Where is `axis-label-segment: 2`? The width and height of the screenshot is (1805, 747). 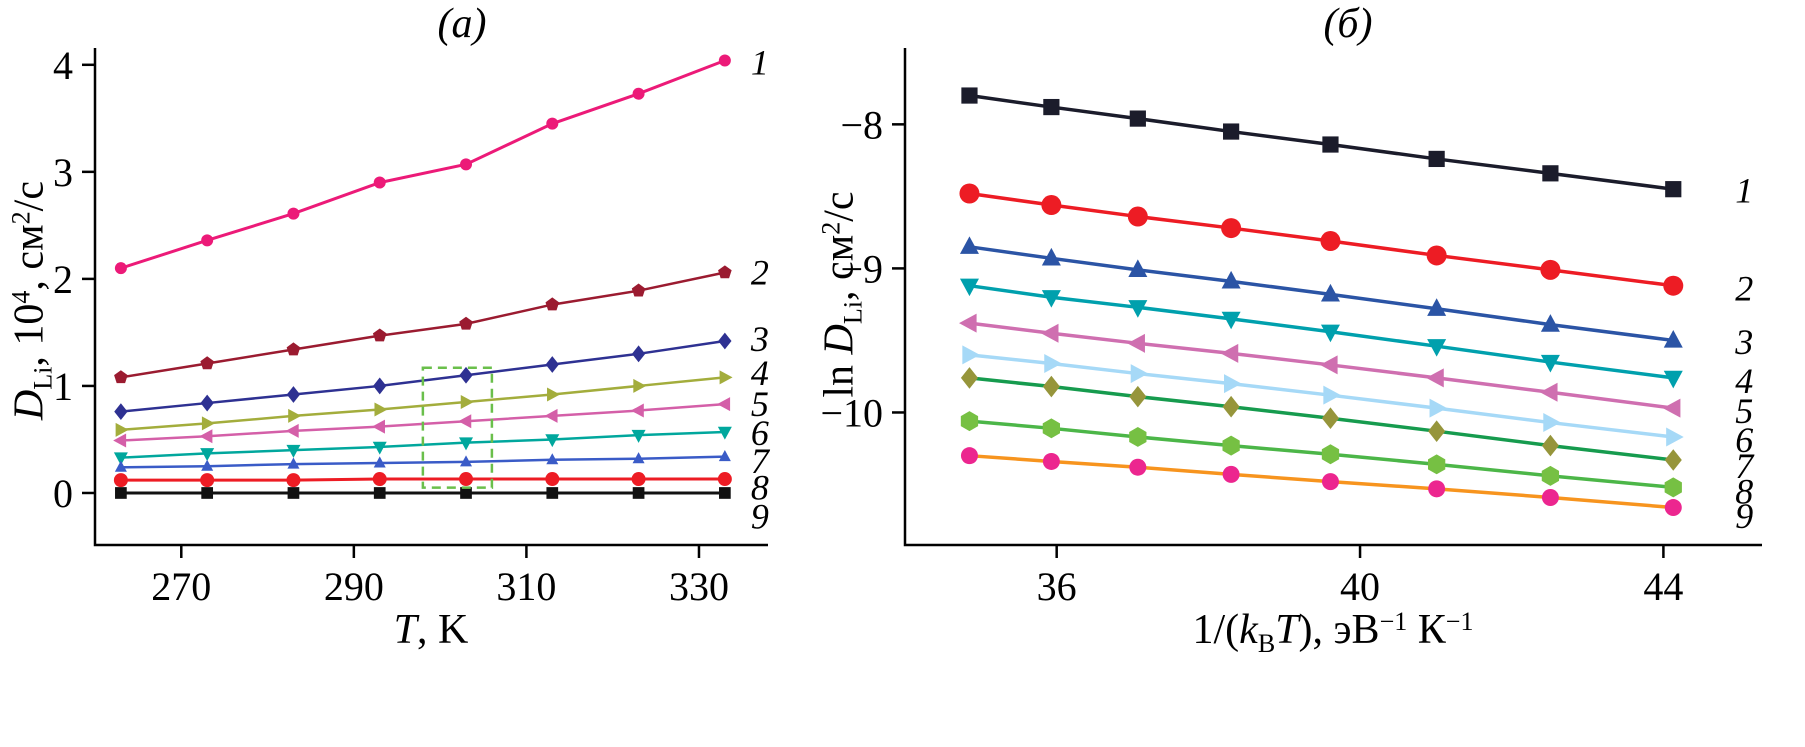 axis-label-segment: 2 is located at coordinates (831, 228).